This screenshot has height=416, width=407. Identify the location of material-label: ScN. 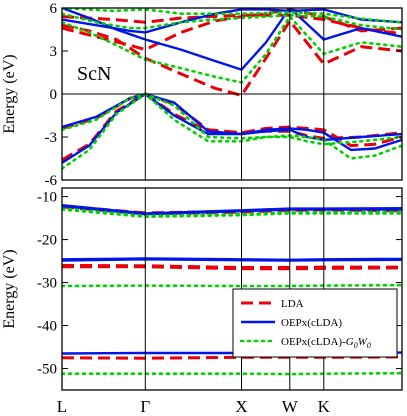
(94, 74).